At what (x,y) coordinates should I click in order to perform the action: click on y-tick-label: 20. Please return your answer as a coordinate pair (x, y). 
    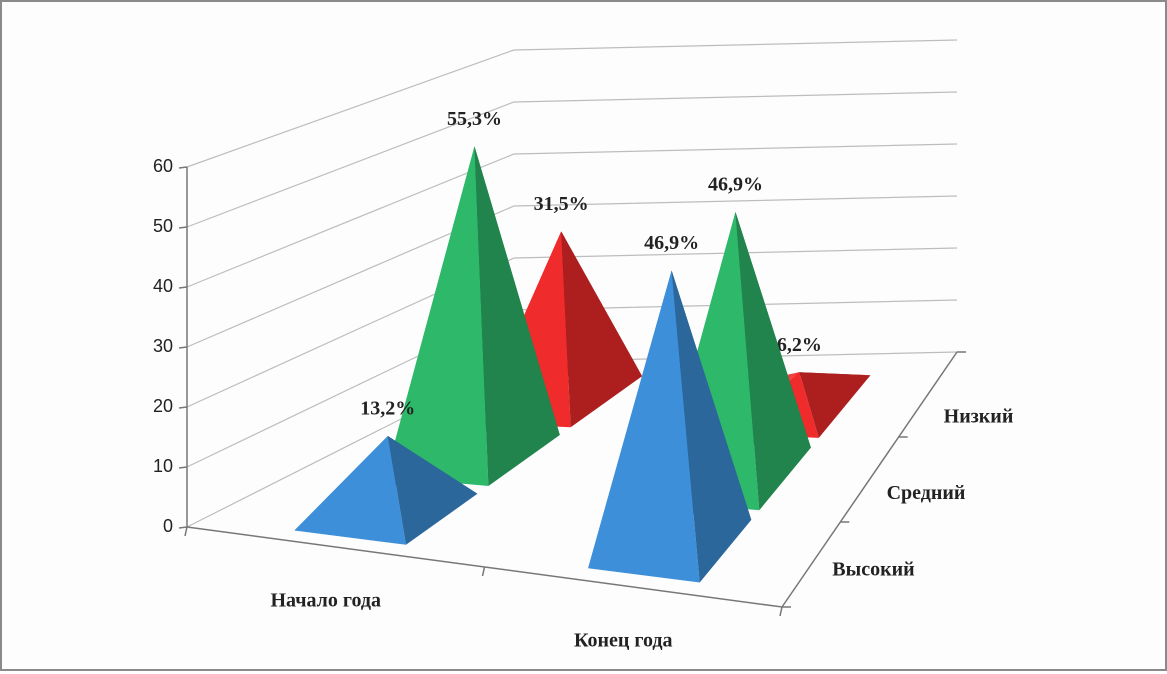
    Looking at the image, I should click on (163, 406).